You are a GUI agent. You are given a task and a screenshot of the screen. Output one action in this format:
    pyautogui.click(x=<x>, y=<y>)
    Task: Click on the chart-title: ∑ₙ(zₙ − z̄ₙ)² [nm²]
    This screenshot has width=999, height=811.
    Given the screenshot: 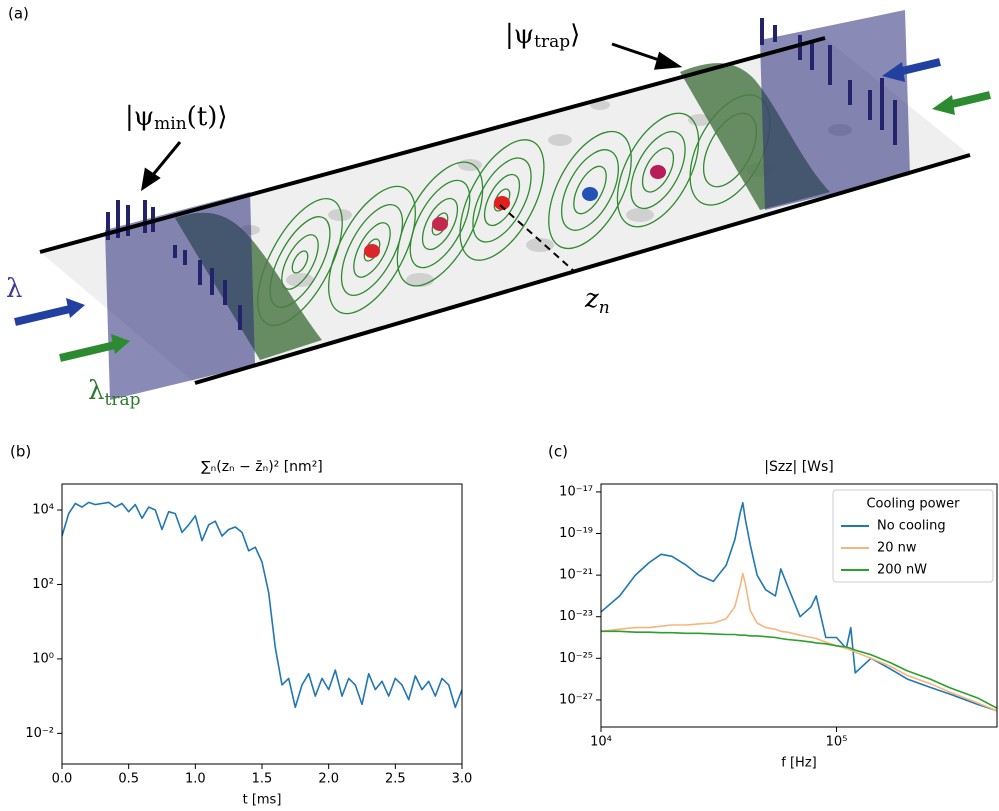 What is the action you would take?
    pyautogui.click(x=262, y=467)
    